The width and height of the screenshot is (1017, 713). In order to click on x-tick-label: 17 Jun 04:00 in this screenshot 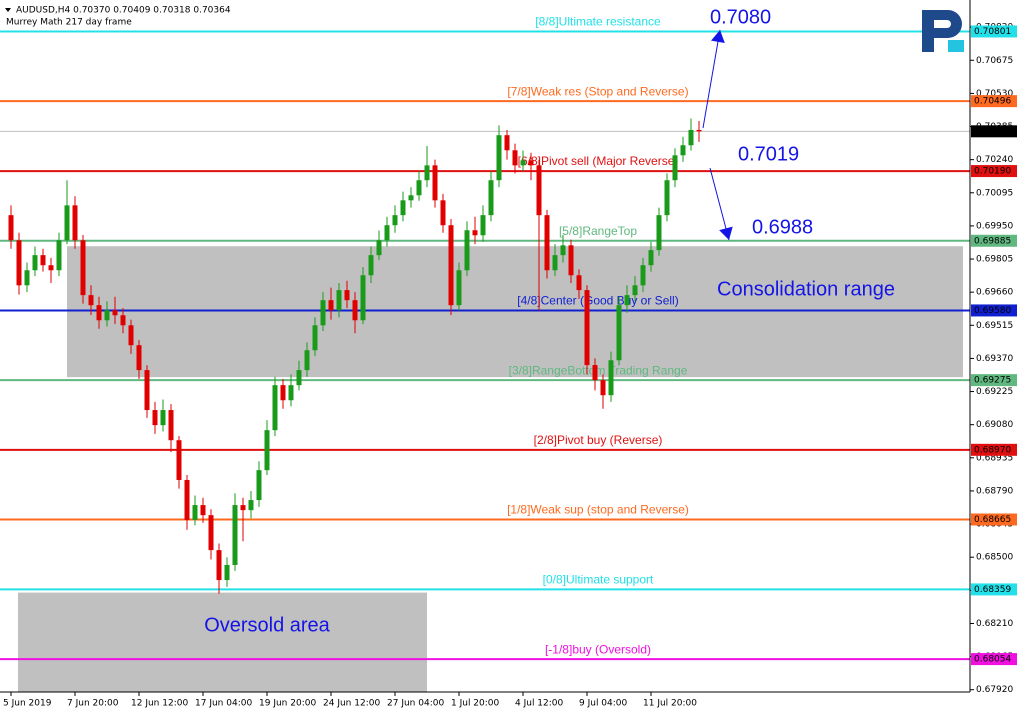, I will do `click(223, 704)`.